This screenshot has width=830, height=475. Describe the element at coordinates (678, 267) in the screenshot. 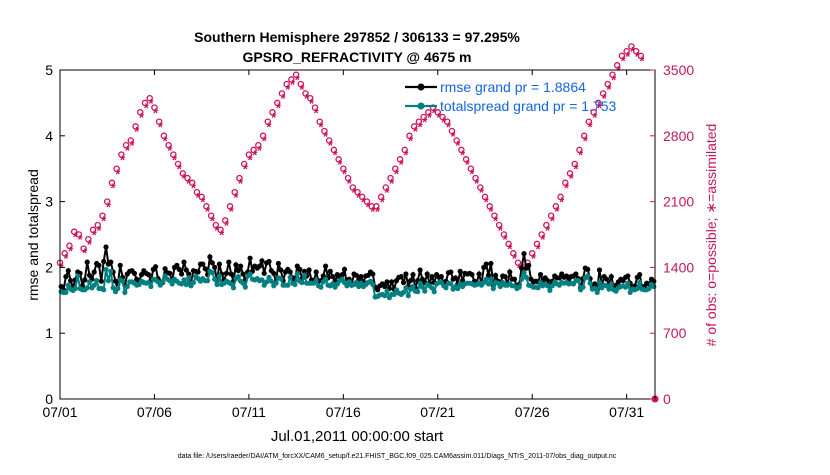

I see `y-right-tick-label: 1400` at that location.